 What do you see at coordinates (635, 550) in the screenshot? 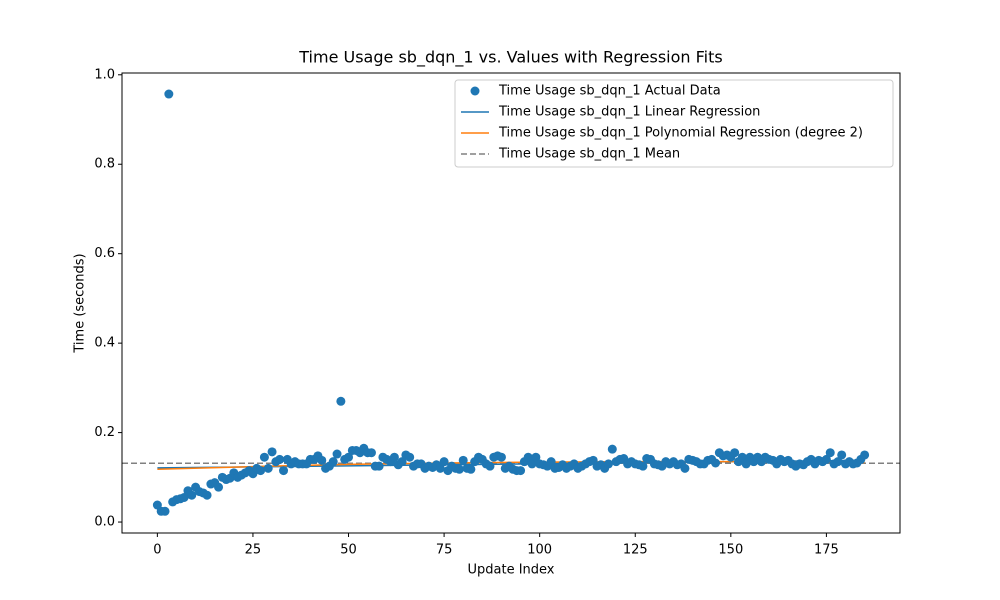
I see `x-tick-label: 125` at bounding box center [635, 550].